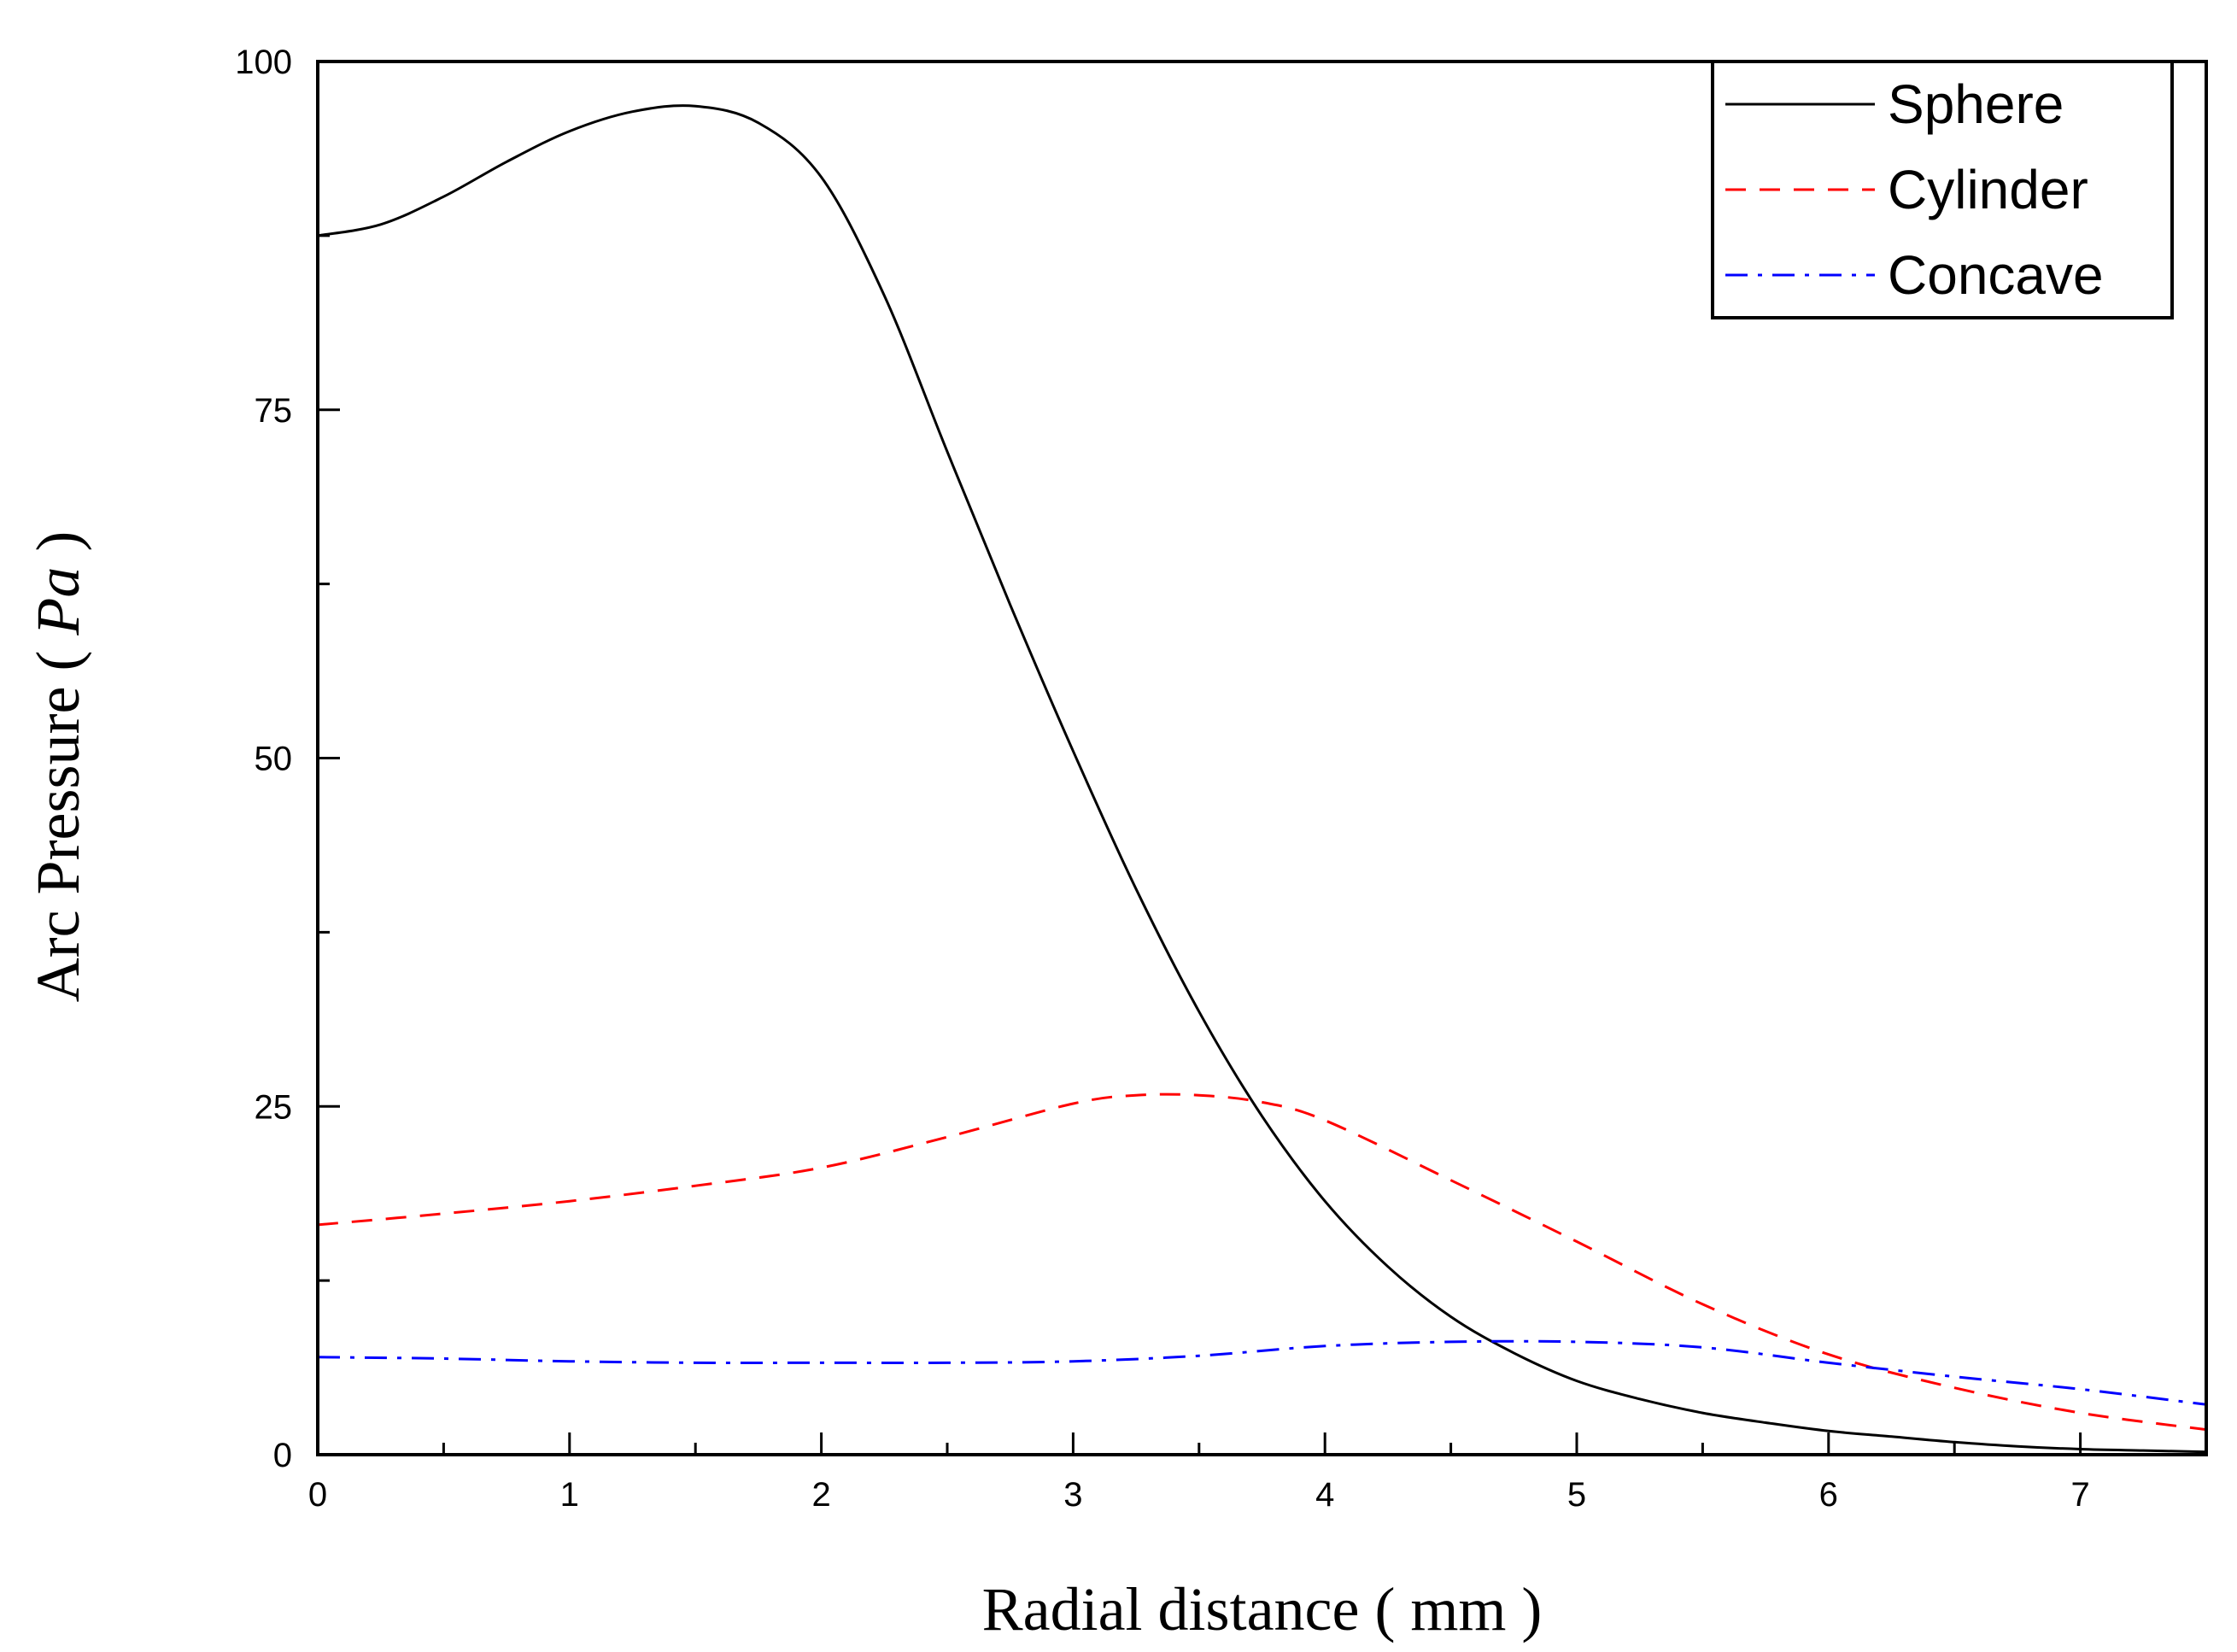 This screenshot has width=2237, height=1652. What do you see at coordinates (263, 62) in the screenshot?
I see `y-tick-label: 100` at bounding box center [263, 62].